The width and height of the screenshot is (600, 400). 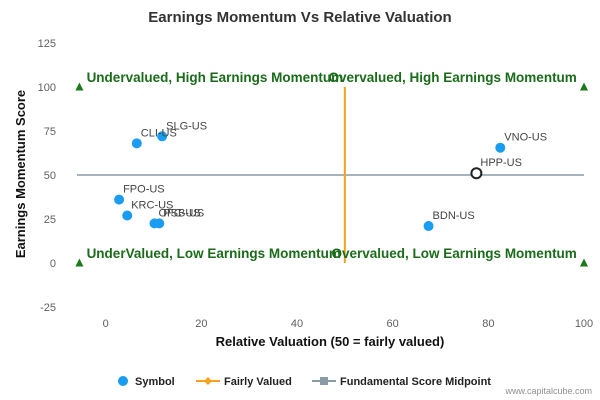 What do you see at coordinates (415, 382) in the screenshot?
I see `legend-label: Fundamental Score Midpoint` at bounding box center [415, 382].